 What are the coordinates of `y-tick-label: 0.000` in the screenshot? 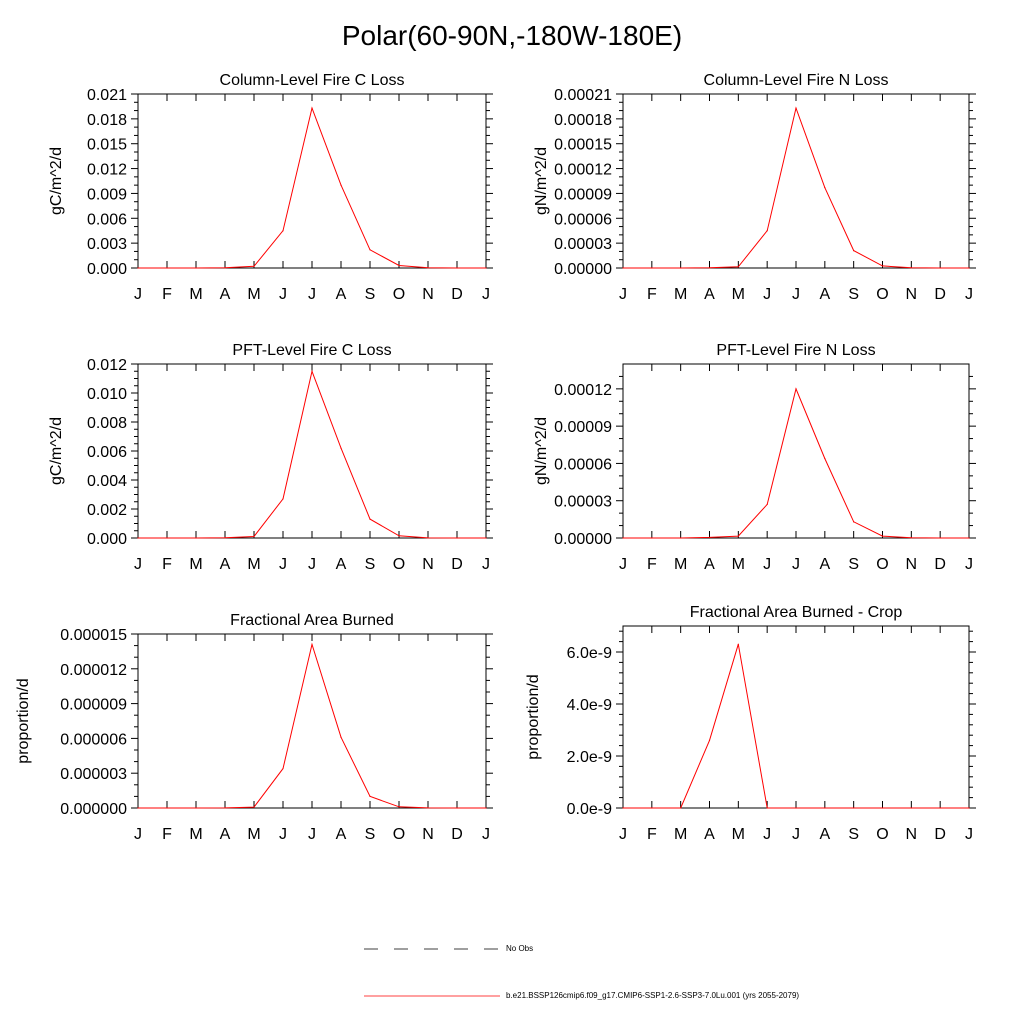 It's located at (107, 539).